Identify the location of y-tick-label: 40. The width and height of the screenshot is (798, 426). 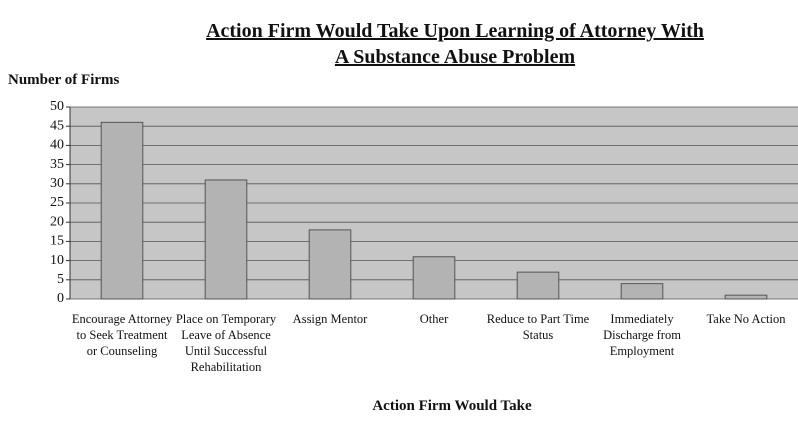
(57, 145).